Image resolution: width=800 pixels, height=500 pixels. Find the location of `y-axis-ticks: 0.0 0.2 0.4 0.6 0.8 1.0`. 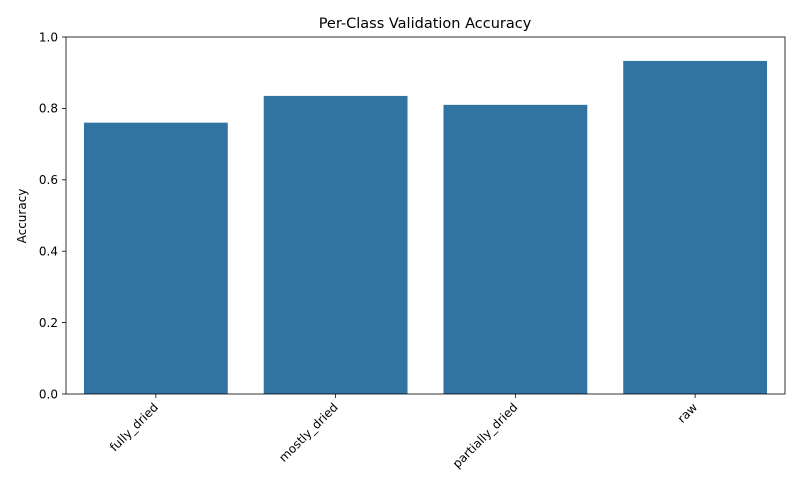

y-axis-ticks: 0.0 0.2 0.4 0.6 0.8 1.0 is located at coordinates (52, 215).